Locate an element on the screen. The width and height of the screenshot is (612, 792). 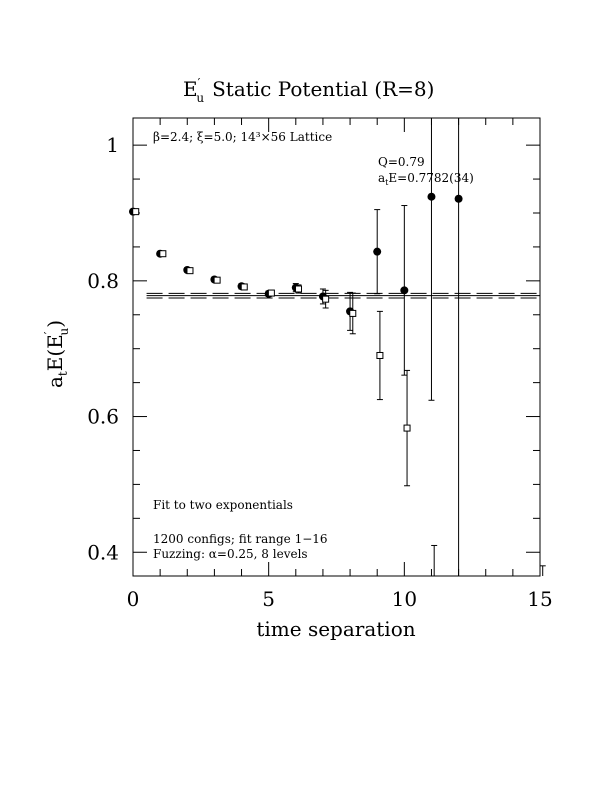
x-tick-label: 15 is located at coordinates (539, 599).